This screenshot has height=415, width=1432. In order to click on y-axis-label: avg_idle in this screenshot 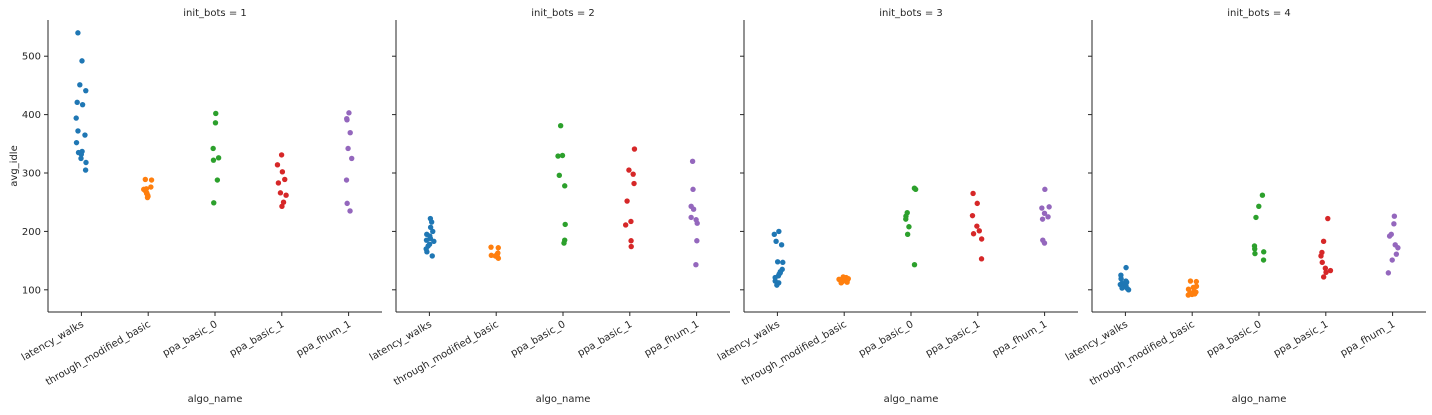, I will do `click(14, 165)`.